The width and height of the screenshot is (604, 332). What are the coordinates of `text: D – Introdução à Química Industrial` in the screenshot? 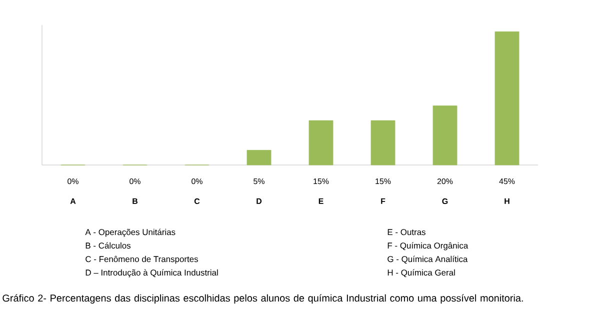 It's located at (152, 273).